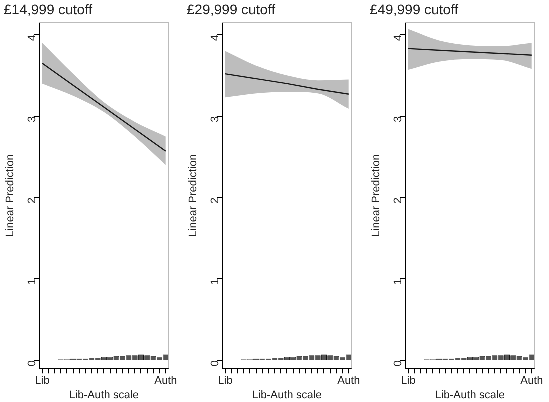 Image resolution: width=549 pixels, height=402 pixels. I want to click on chart-title: £49,999 cutoff, so click(414, 9).